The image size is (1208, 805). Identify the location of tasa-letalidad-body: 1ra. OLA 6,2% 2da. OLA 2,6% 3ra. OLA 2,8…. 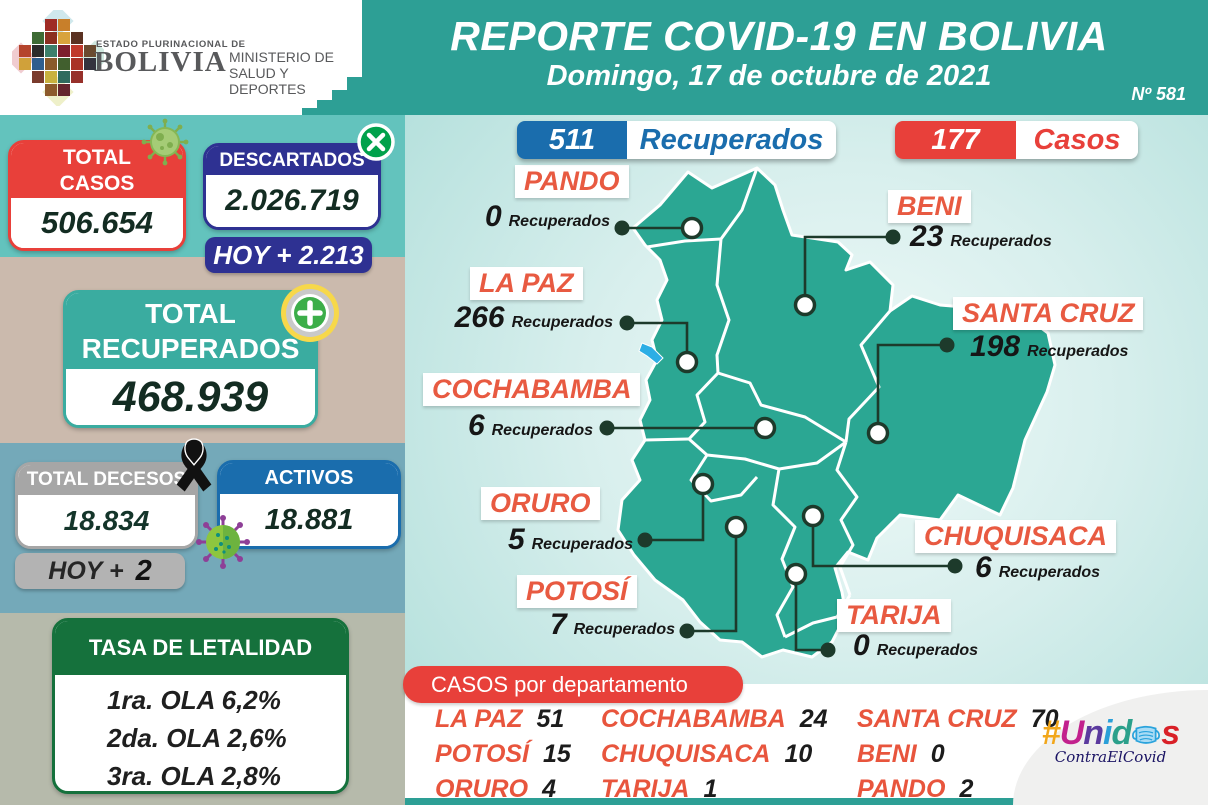
(200, 733).